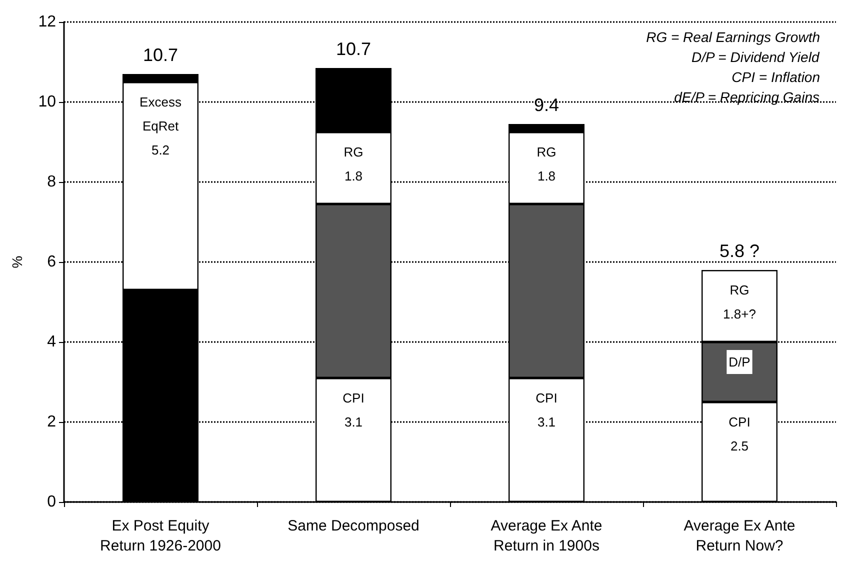  What do you see at coordinates (51, 182) in the screenshot?
I see `y-tick-label: 8` at bounding box center [51, 182].